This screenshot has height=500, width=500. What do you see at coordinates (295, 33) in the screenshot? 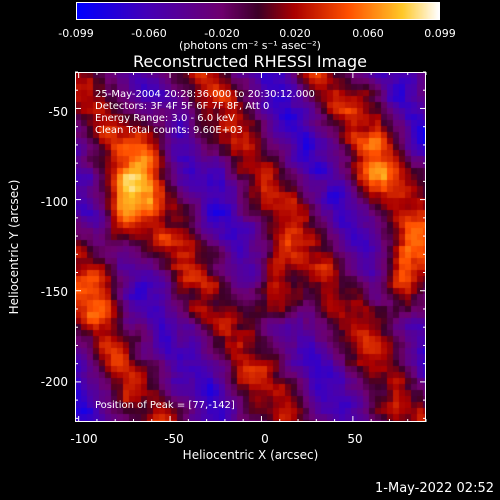
I see `colorbar-tick: 0.020` at bounding box center [295, 33].